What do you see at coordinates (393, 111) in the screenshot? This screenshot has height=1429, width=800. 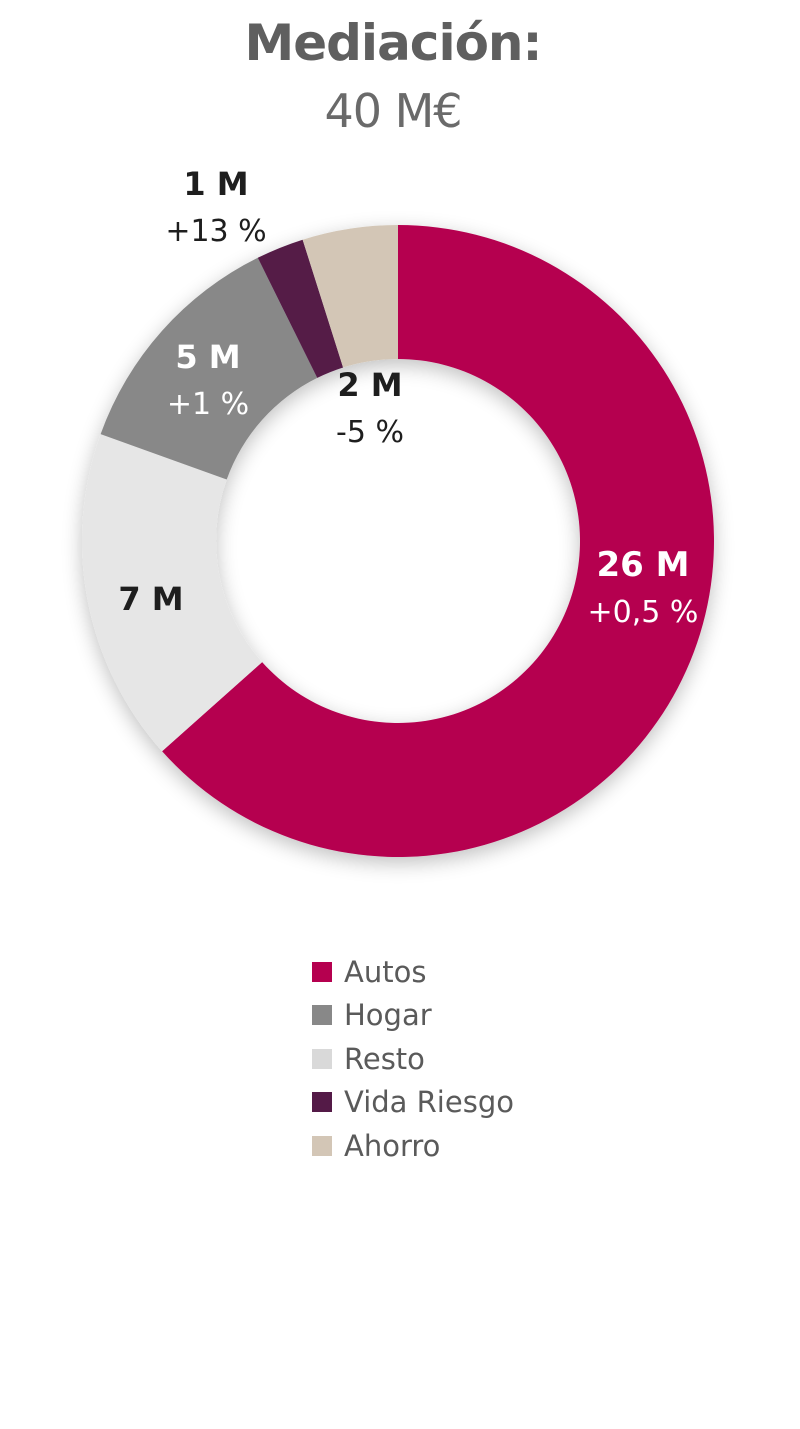 I see `chart-subtitle: 40 M€` at bounding box center [393, 111].